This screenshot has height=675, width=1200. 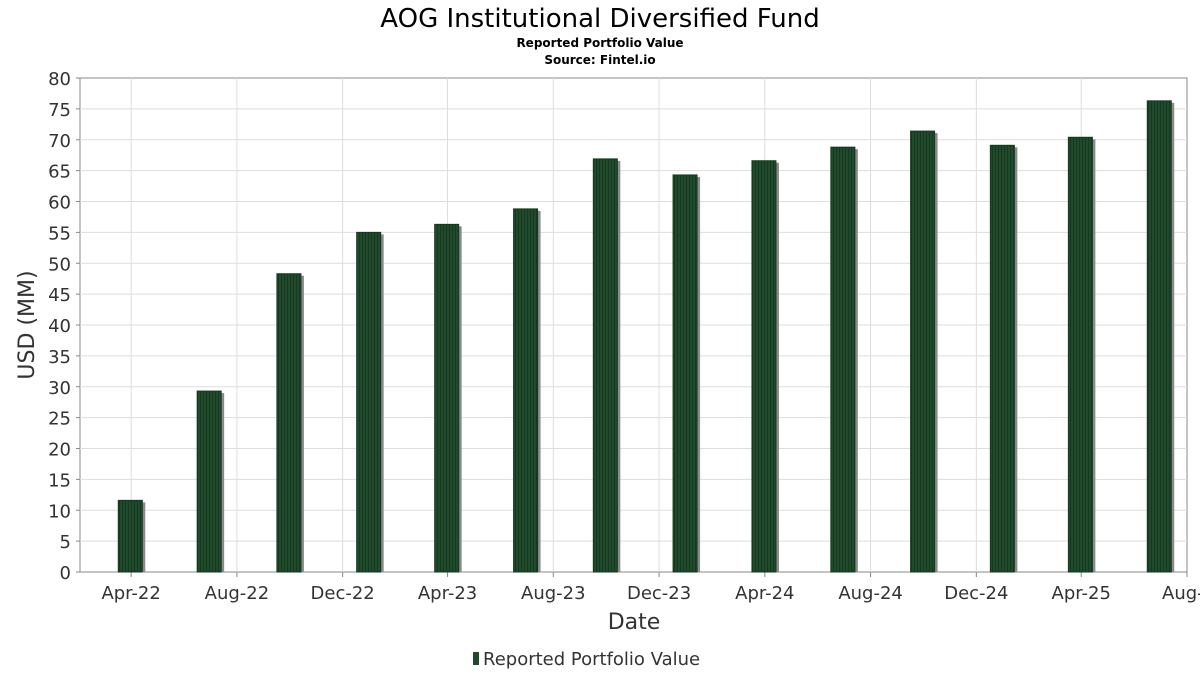 I want to click on chart-subtitle-line-2: Source: Fintel.io, so click(x=599, y=60).